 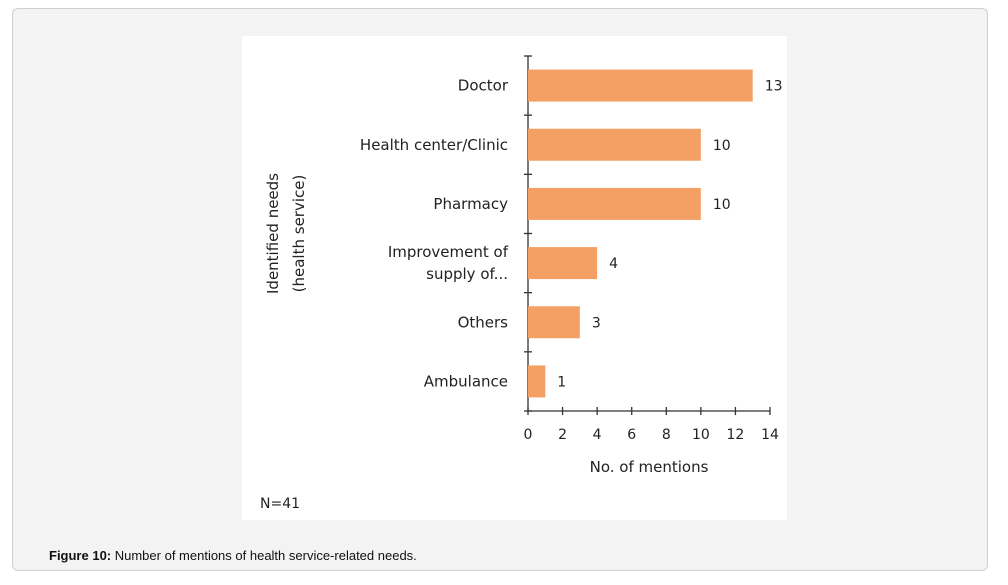 What do you see at coordinates (561, 382) in the screenshot?
I see `bar-value-label: 1` at bounding box center [561, 382].